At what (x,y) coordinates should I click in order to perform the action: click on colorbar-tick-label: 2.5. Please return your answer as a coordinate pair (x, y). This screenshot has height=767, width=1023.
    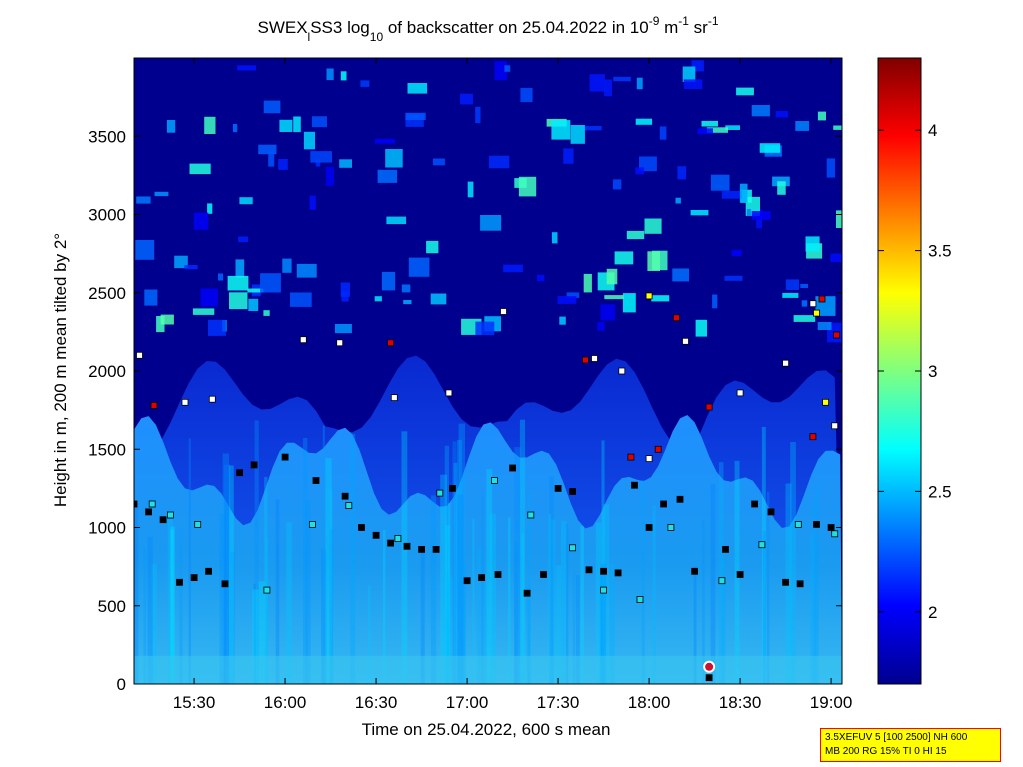
    Looking at the image, I should click on (940, 491).